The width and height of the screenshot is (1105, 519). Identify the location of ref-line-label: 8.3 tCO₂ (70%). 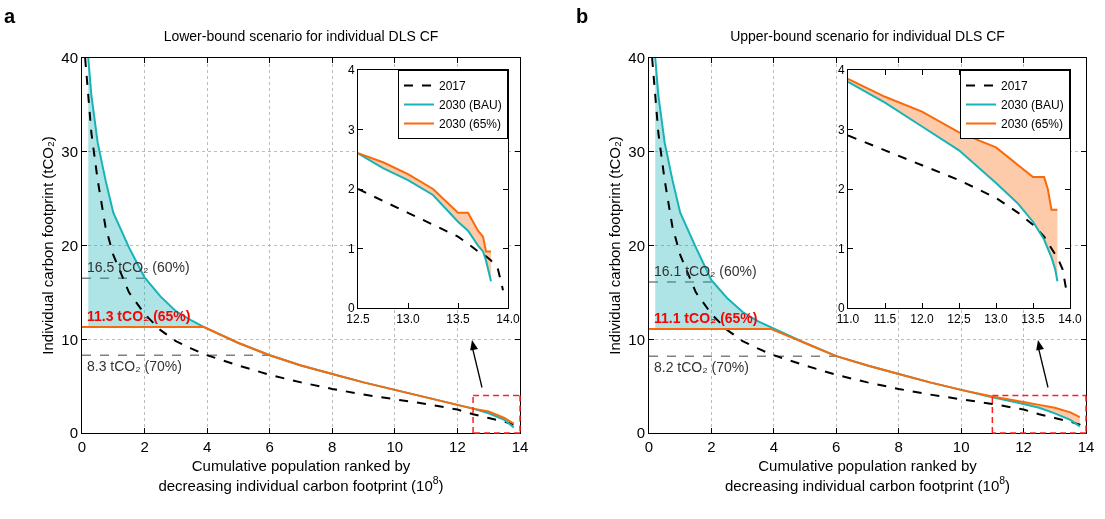
(134, 366).